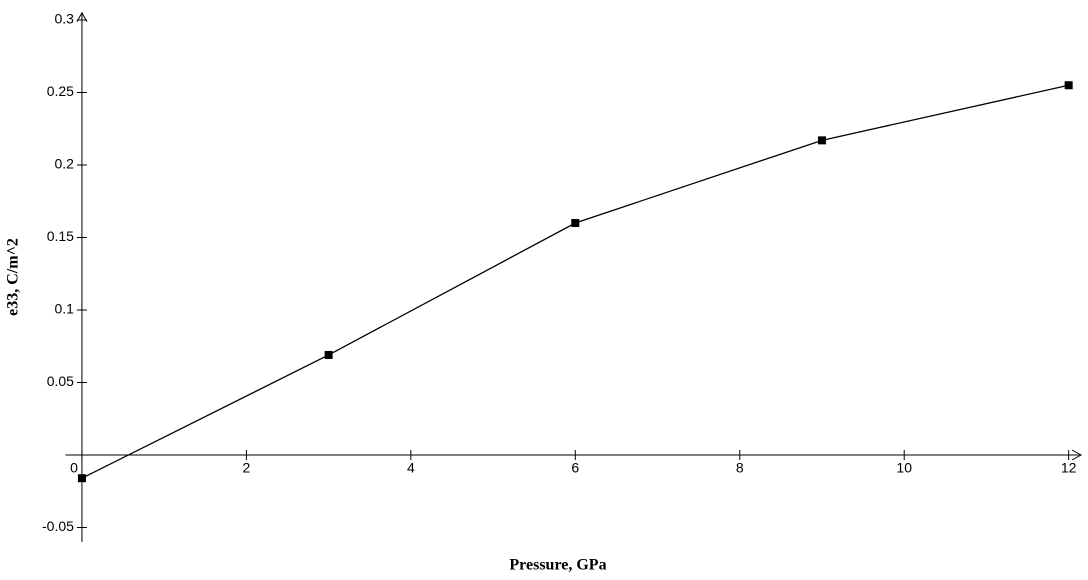  I want to click on y-axis-arrow, so click(82, 16).